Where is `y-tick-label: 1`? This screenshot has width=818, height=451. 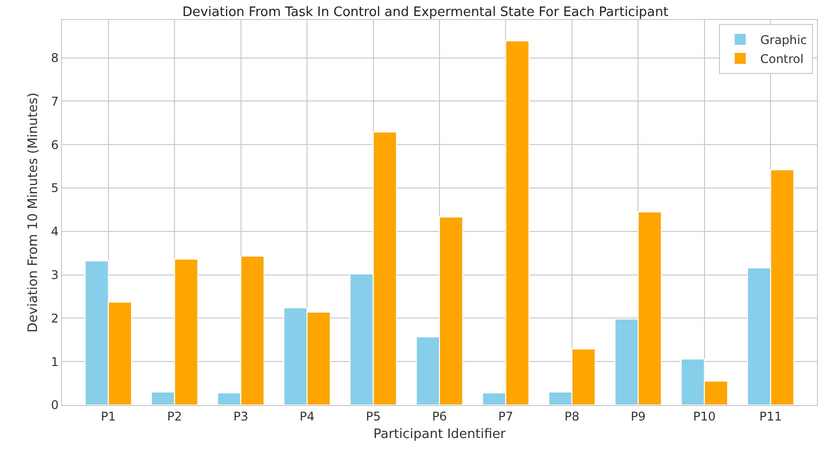 y-tick-label: 1 is located at coordinates (54, 361).